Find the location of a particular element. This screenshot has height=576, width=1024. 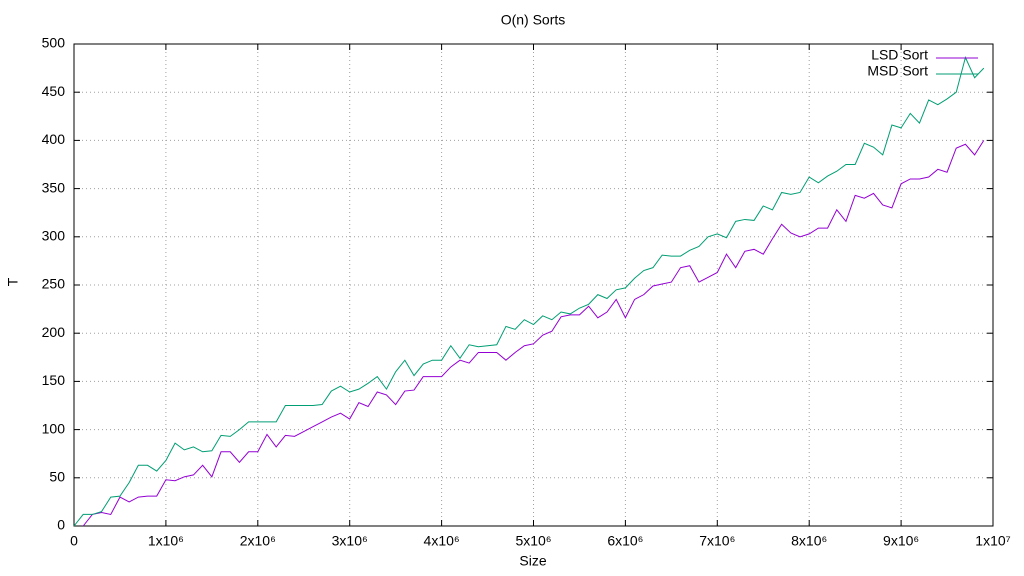

y-tick-label: 350 is located at coordinates (54, 187).